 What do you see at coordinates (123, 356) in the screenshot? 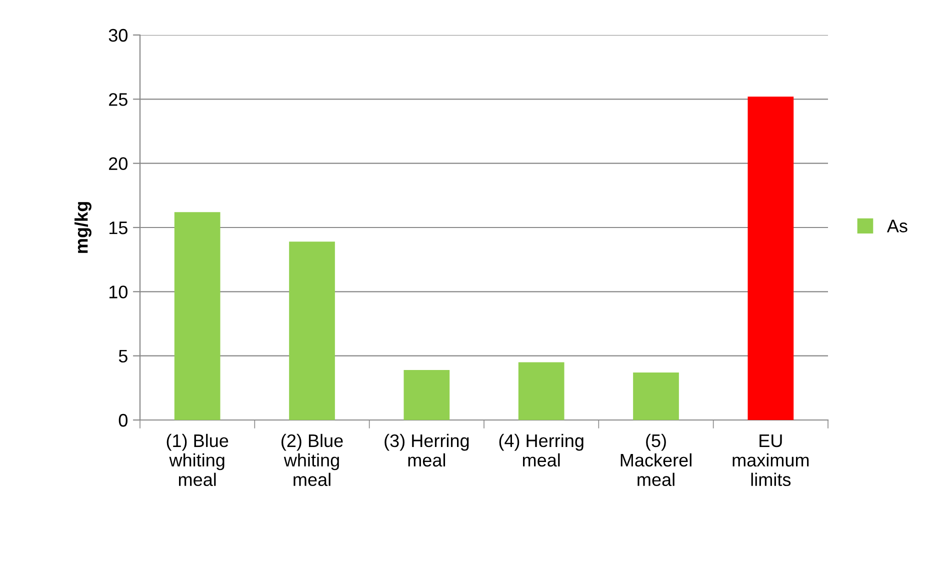
I see `y-tick-label: 5` at bounding box center [123, 356].